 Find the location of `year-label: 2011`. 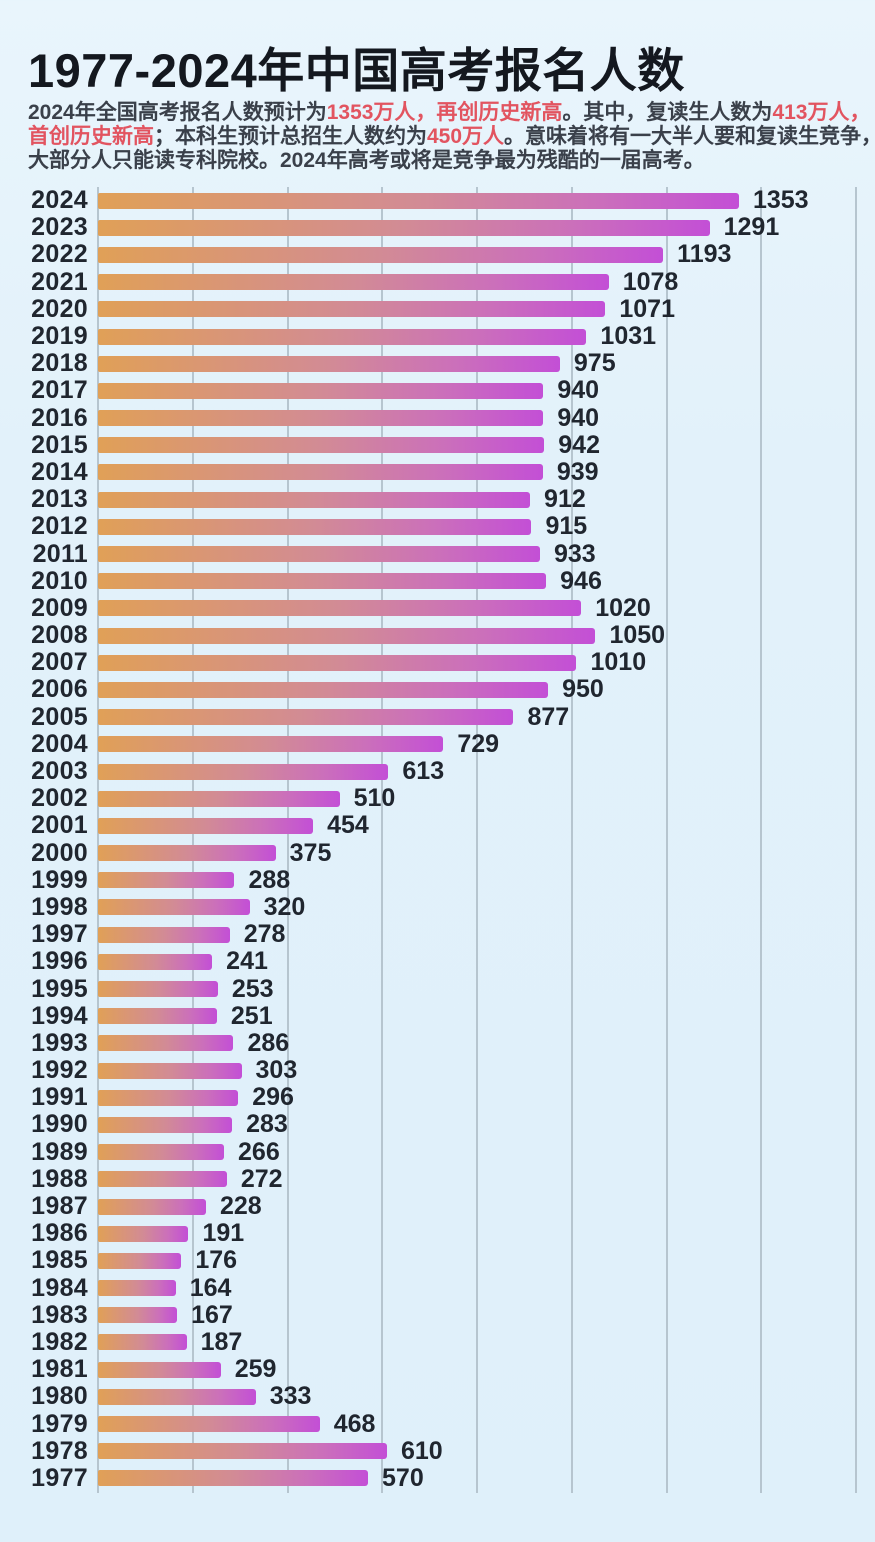

year-label: 2011 is located at coordinates (60, 553).